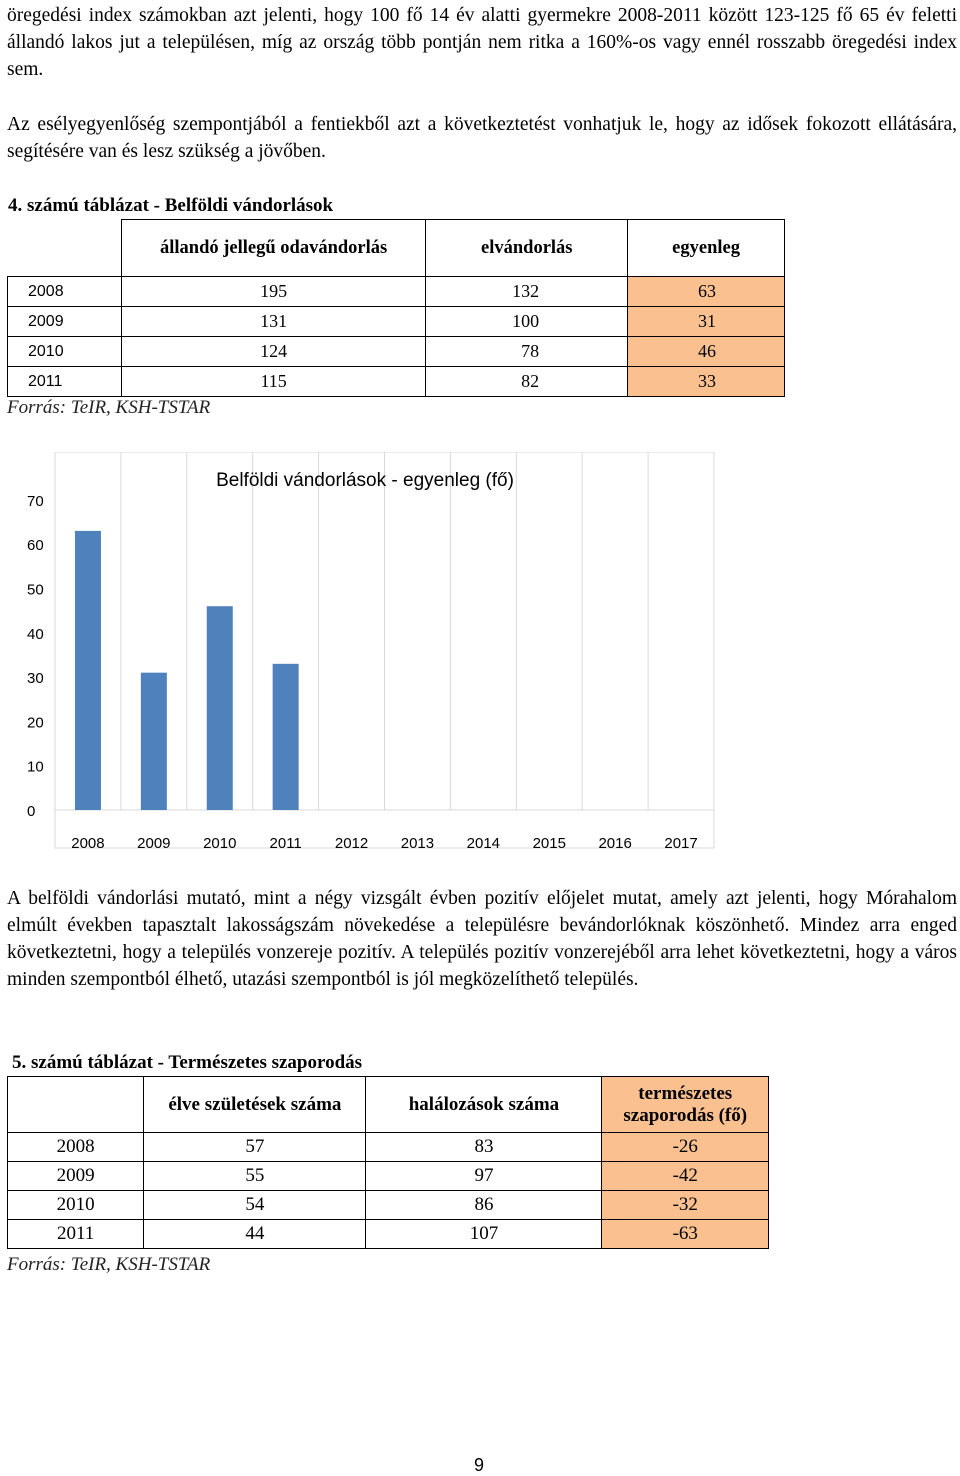  I want to click on table5-deaths-cell: 83, so click(484, 1147).